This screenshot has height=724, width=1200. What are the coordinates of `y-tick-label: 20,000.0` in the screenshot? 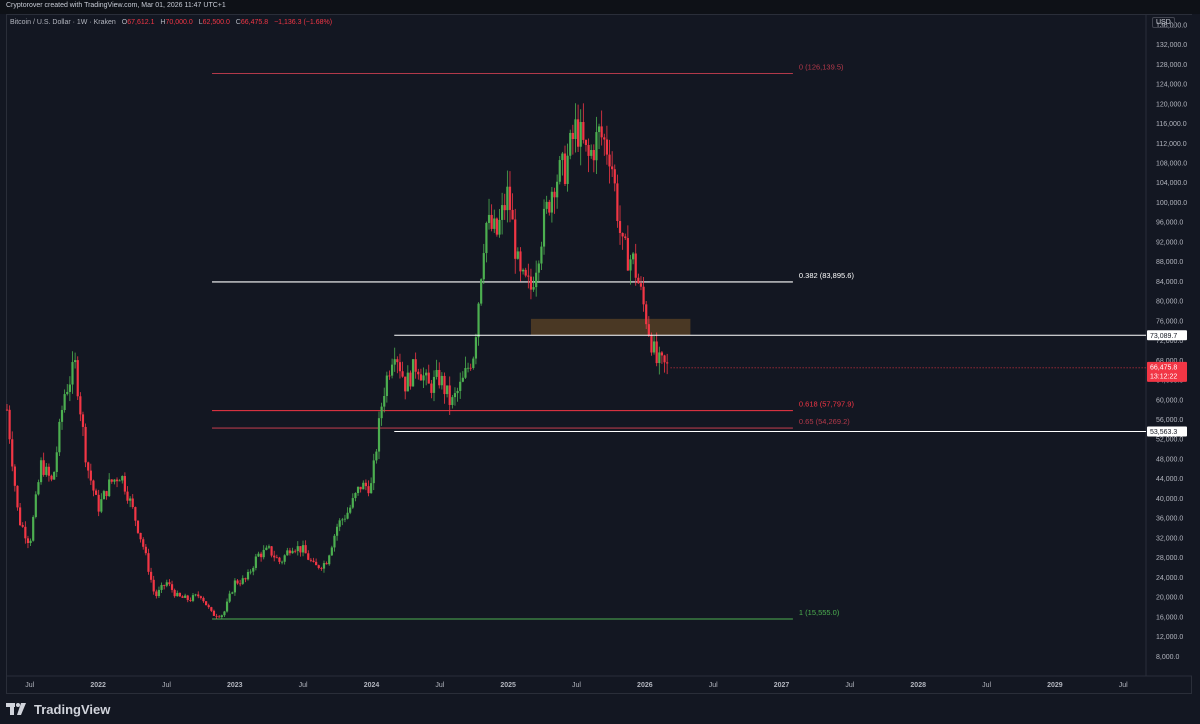 It's located at (1169, 598).